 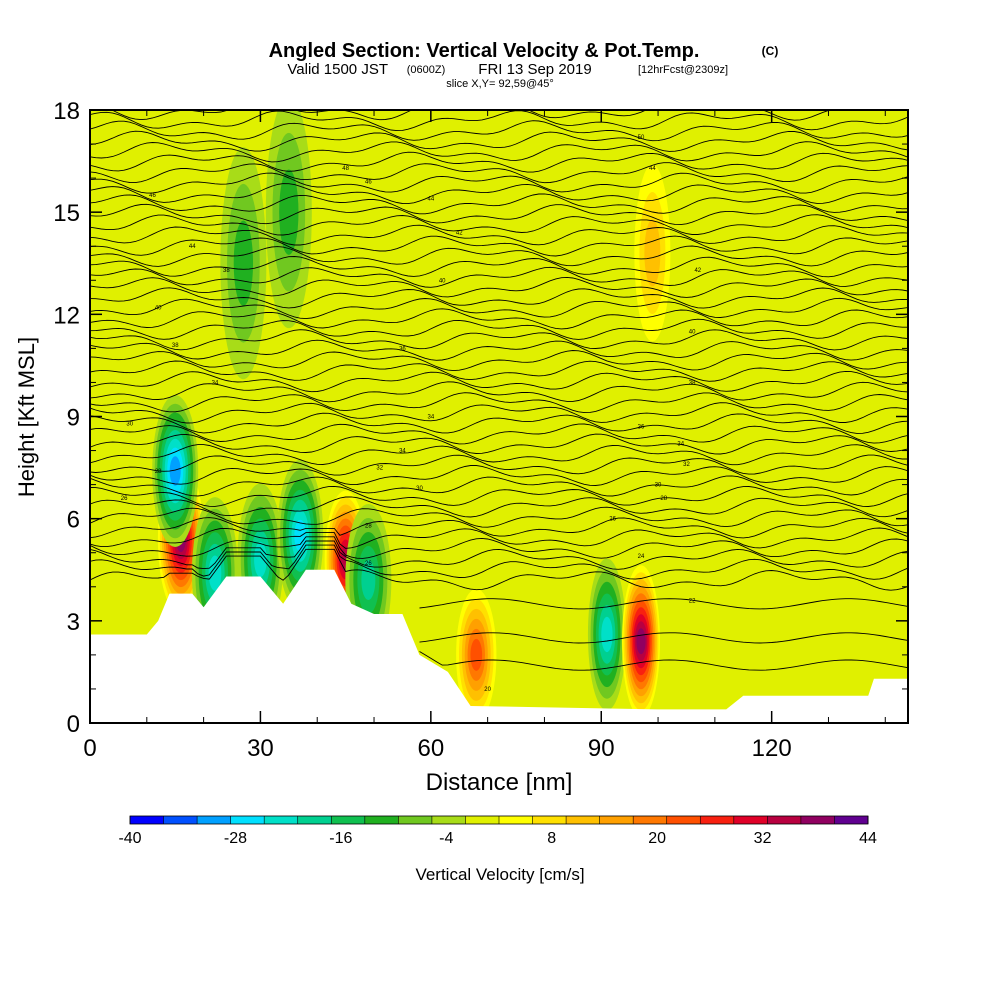 What do you see at coordinates (499, 782) in the screenshot?
I see `x-axis-label: Distance [nm]` at bounding box center [499, 782].